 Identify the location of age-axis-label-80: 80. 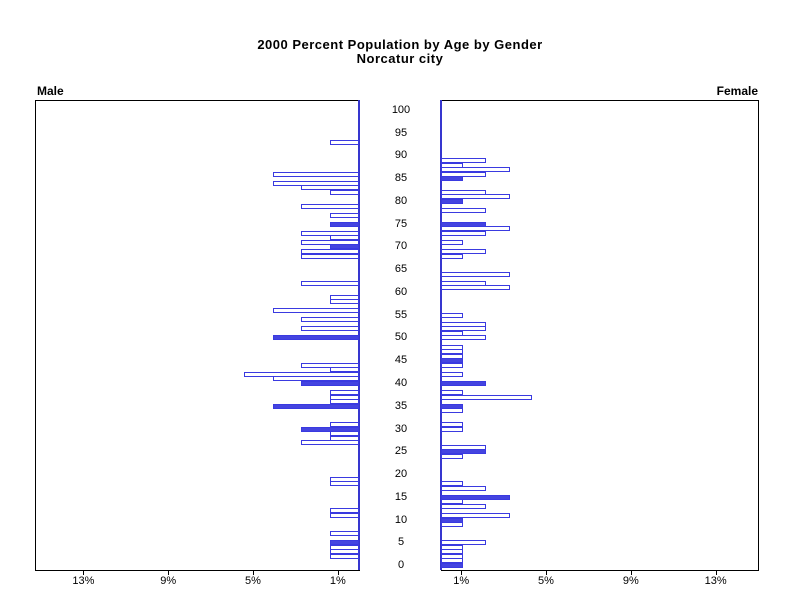
(401, 200).